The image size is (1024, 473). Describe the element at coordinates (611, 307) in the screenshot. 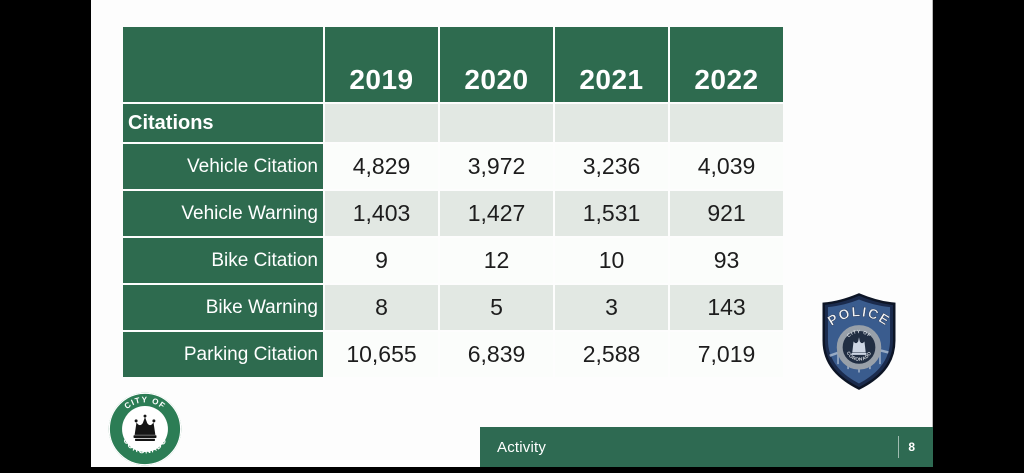

I see `data-cell-bike-warning-2021: 3` at that location.